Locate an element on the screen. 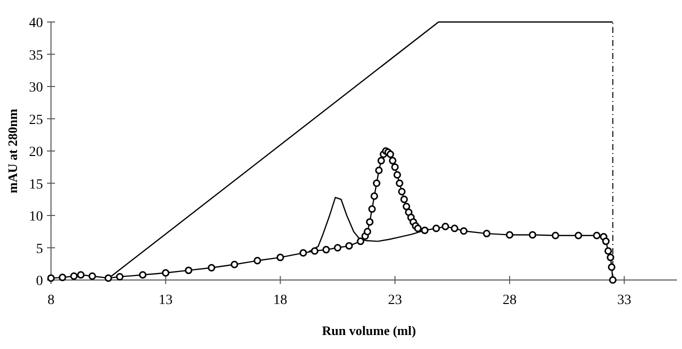  y-axis-title: mAU at 280nm is located at coordinates (12, 151).